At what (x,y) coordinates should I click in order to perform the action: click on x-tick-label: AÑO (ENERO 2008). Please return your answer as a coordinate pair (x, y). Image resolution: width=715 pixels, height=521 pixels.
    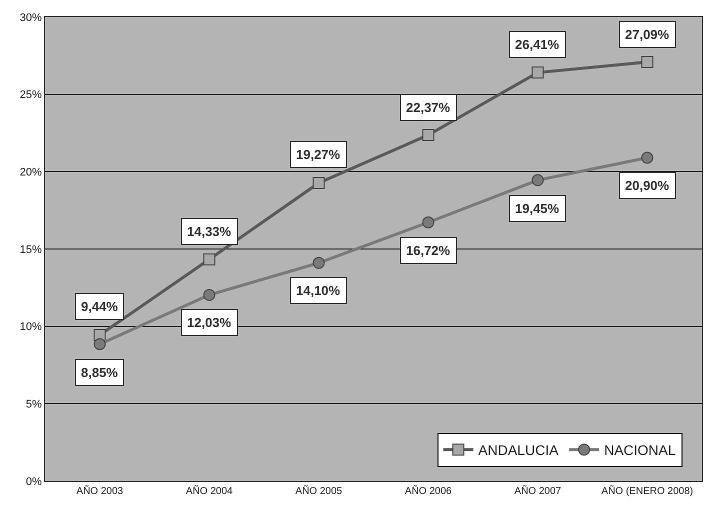
    Looking at the image, I should click on (647, 491).